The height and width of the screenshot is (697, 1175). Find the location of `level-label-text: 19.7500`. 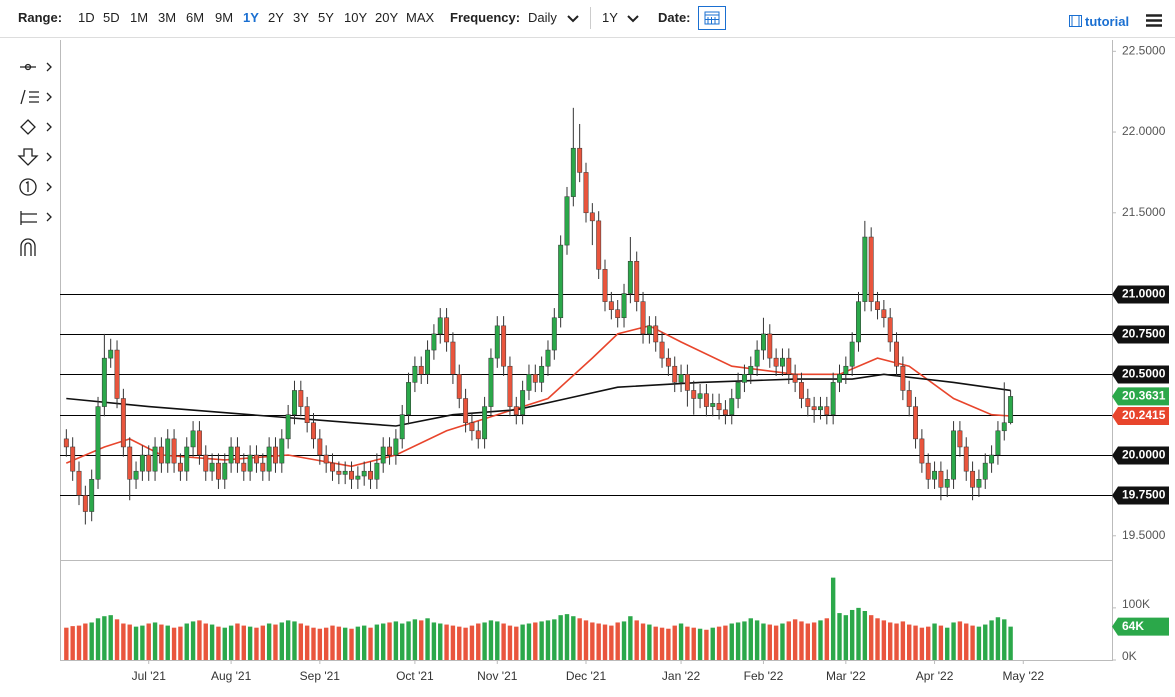

level-label-text: 19.7500 is located at coordinates (1144, 495).